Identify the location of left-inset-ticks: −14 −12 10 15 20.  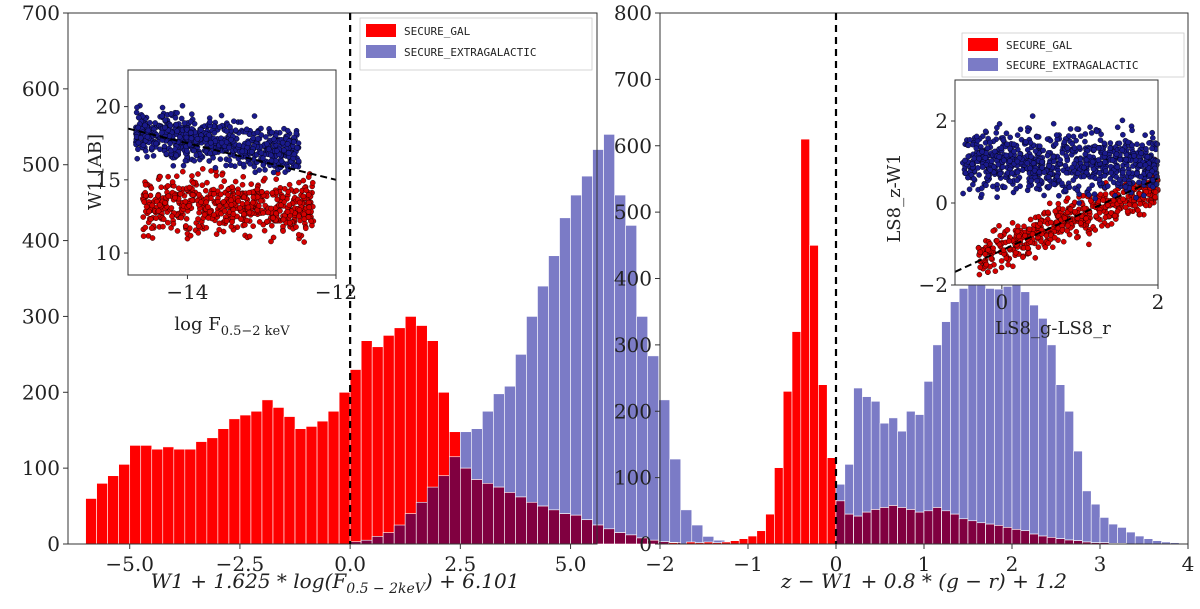
(227, 199).